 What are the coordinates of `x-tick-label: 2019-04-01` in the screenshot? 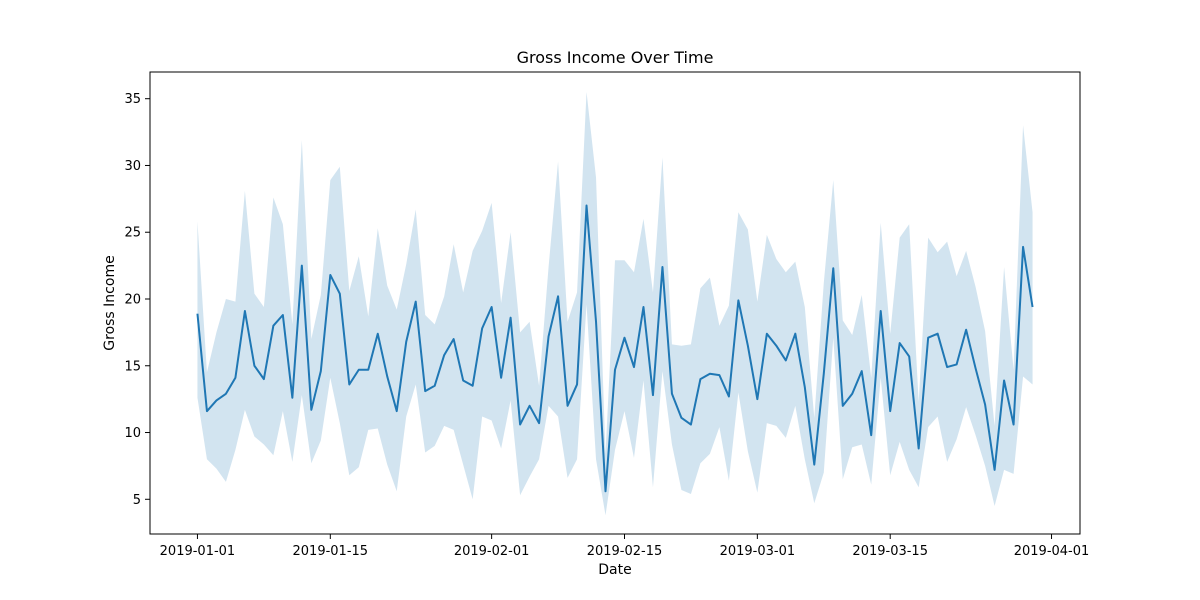 It's located at (1052, 551).